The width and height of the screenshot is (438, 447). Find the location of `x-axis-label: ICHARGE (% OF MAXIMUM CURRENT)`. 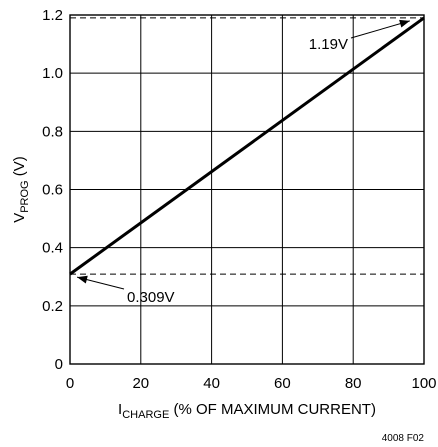

x-axis-label: ICHARGE (% OF MAXIMUM CURRENT) is located at coordinates (247, 411).